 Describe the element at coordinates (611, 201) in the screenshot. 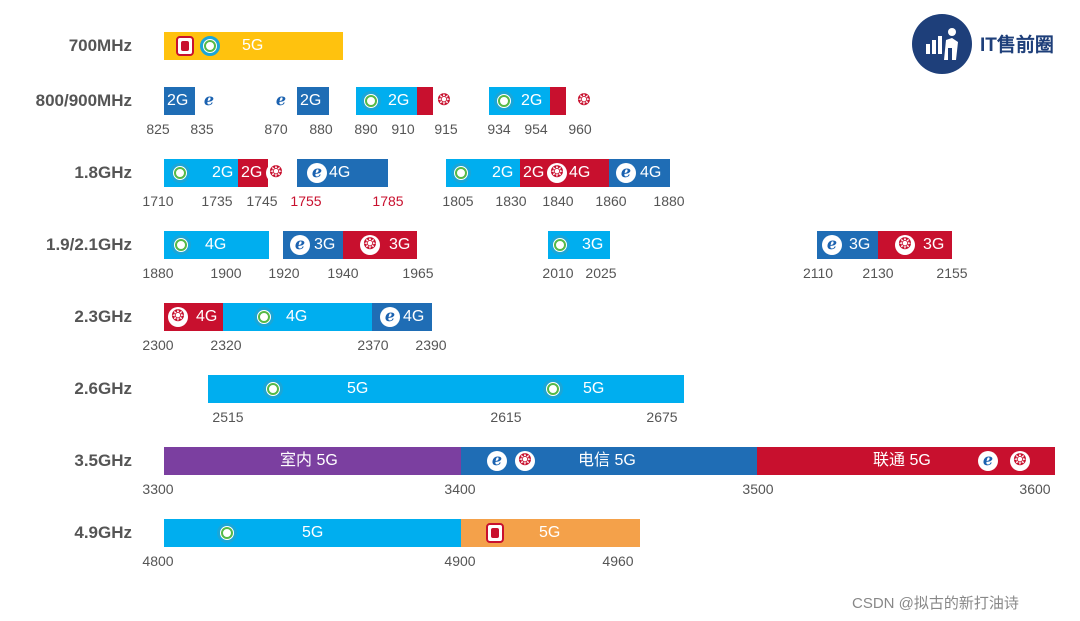

I see `frequency-tick: 1860` at that location.